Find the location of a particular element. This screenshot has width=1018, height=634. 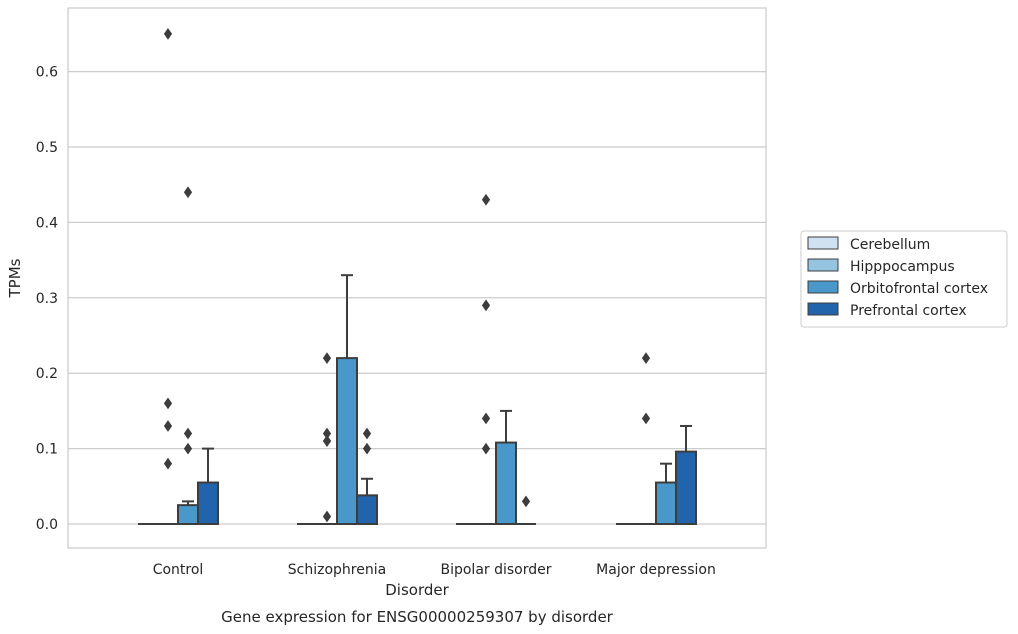

y-tick-label: 0.1 is located at coordinates (47, 450).